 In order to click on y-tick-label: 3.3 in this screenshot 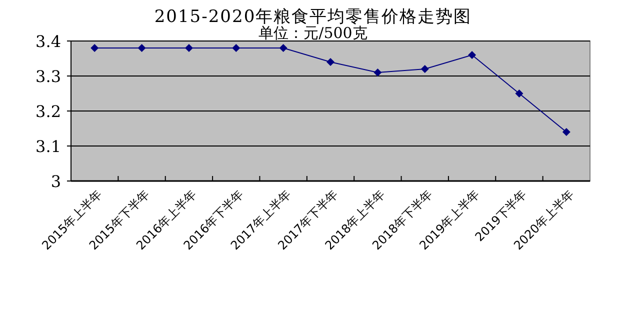, I will do `click(48, 76)`.